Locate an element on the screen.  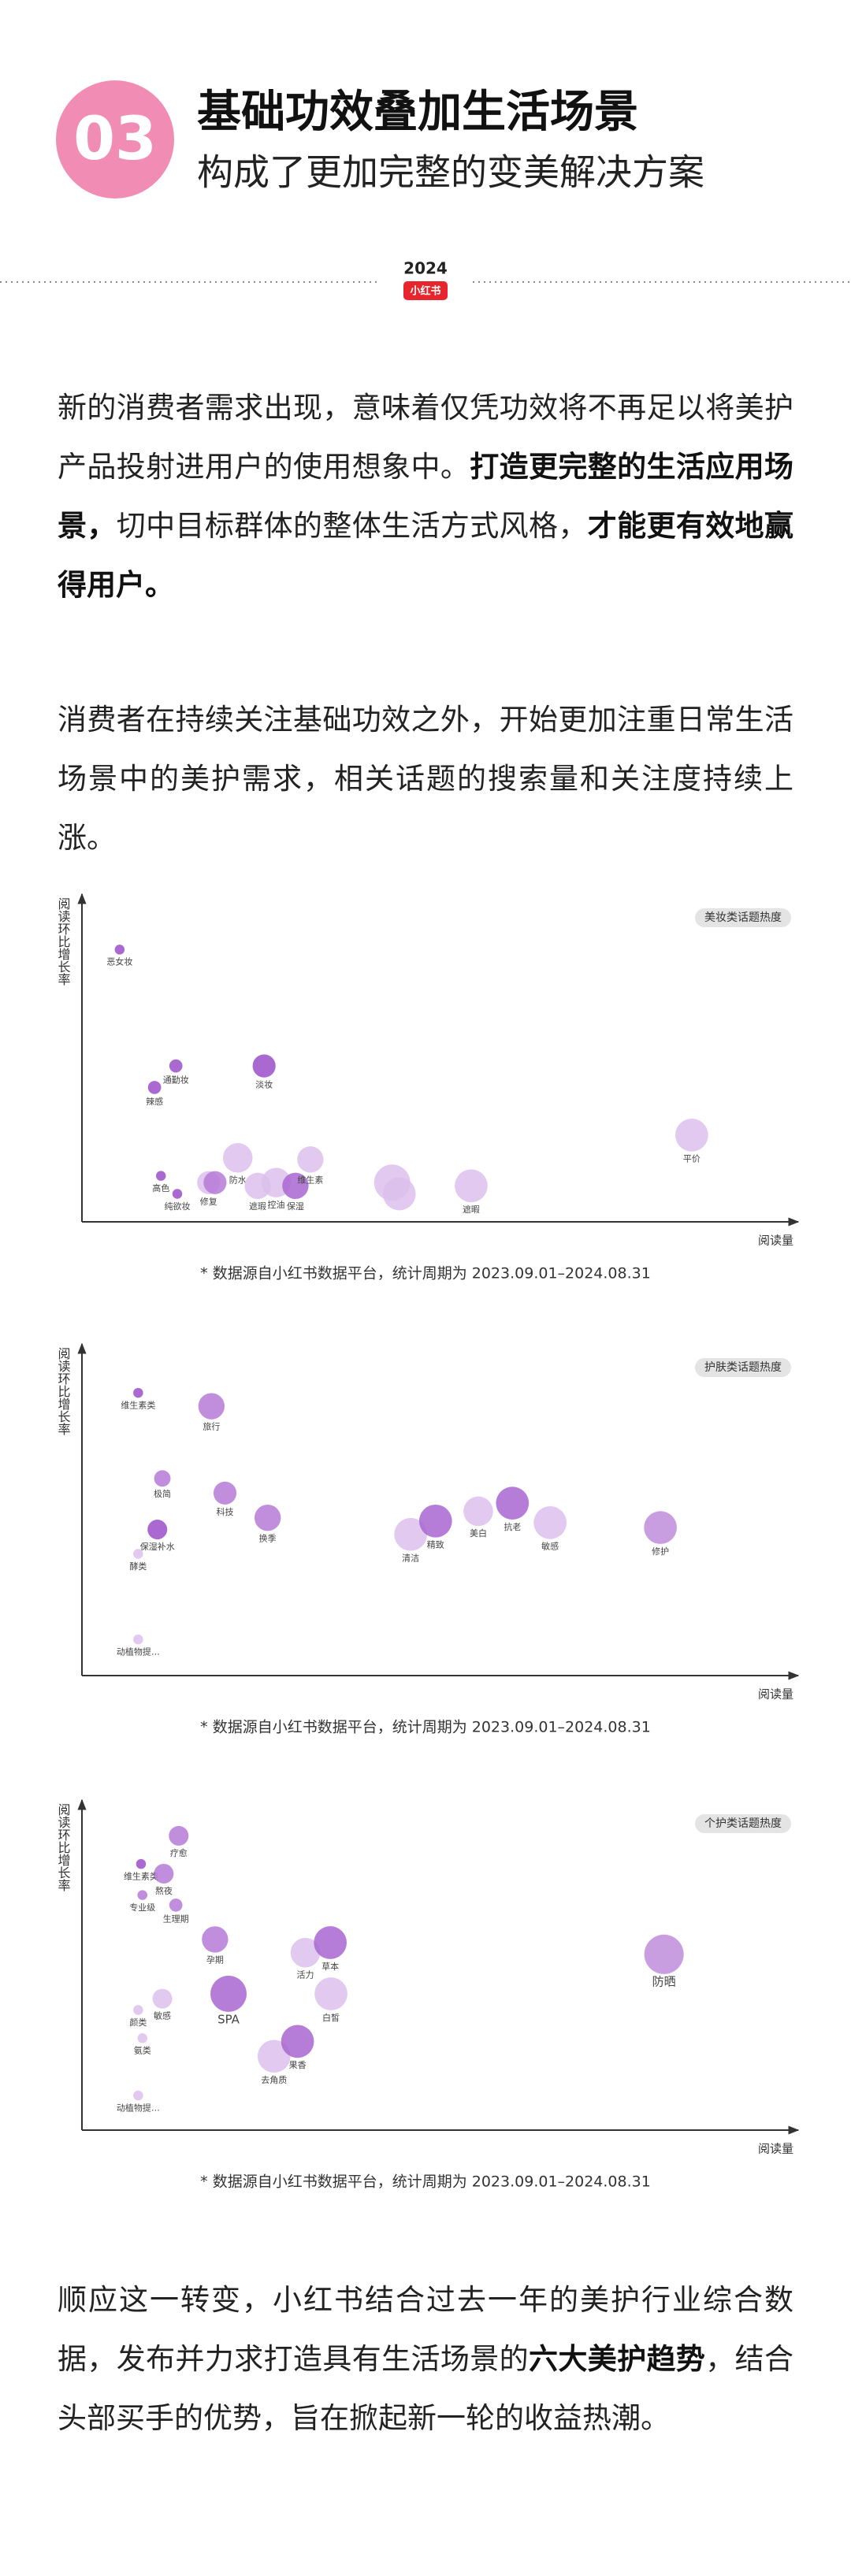
bubble-label: 遮暇 is located at coordinates (472, 1209).